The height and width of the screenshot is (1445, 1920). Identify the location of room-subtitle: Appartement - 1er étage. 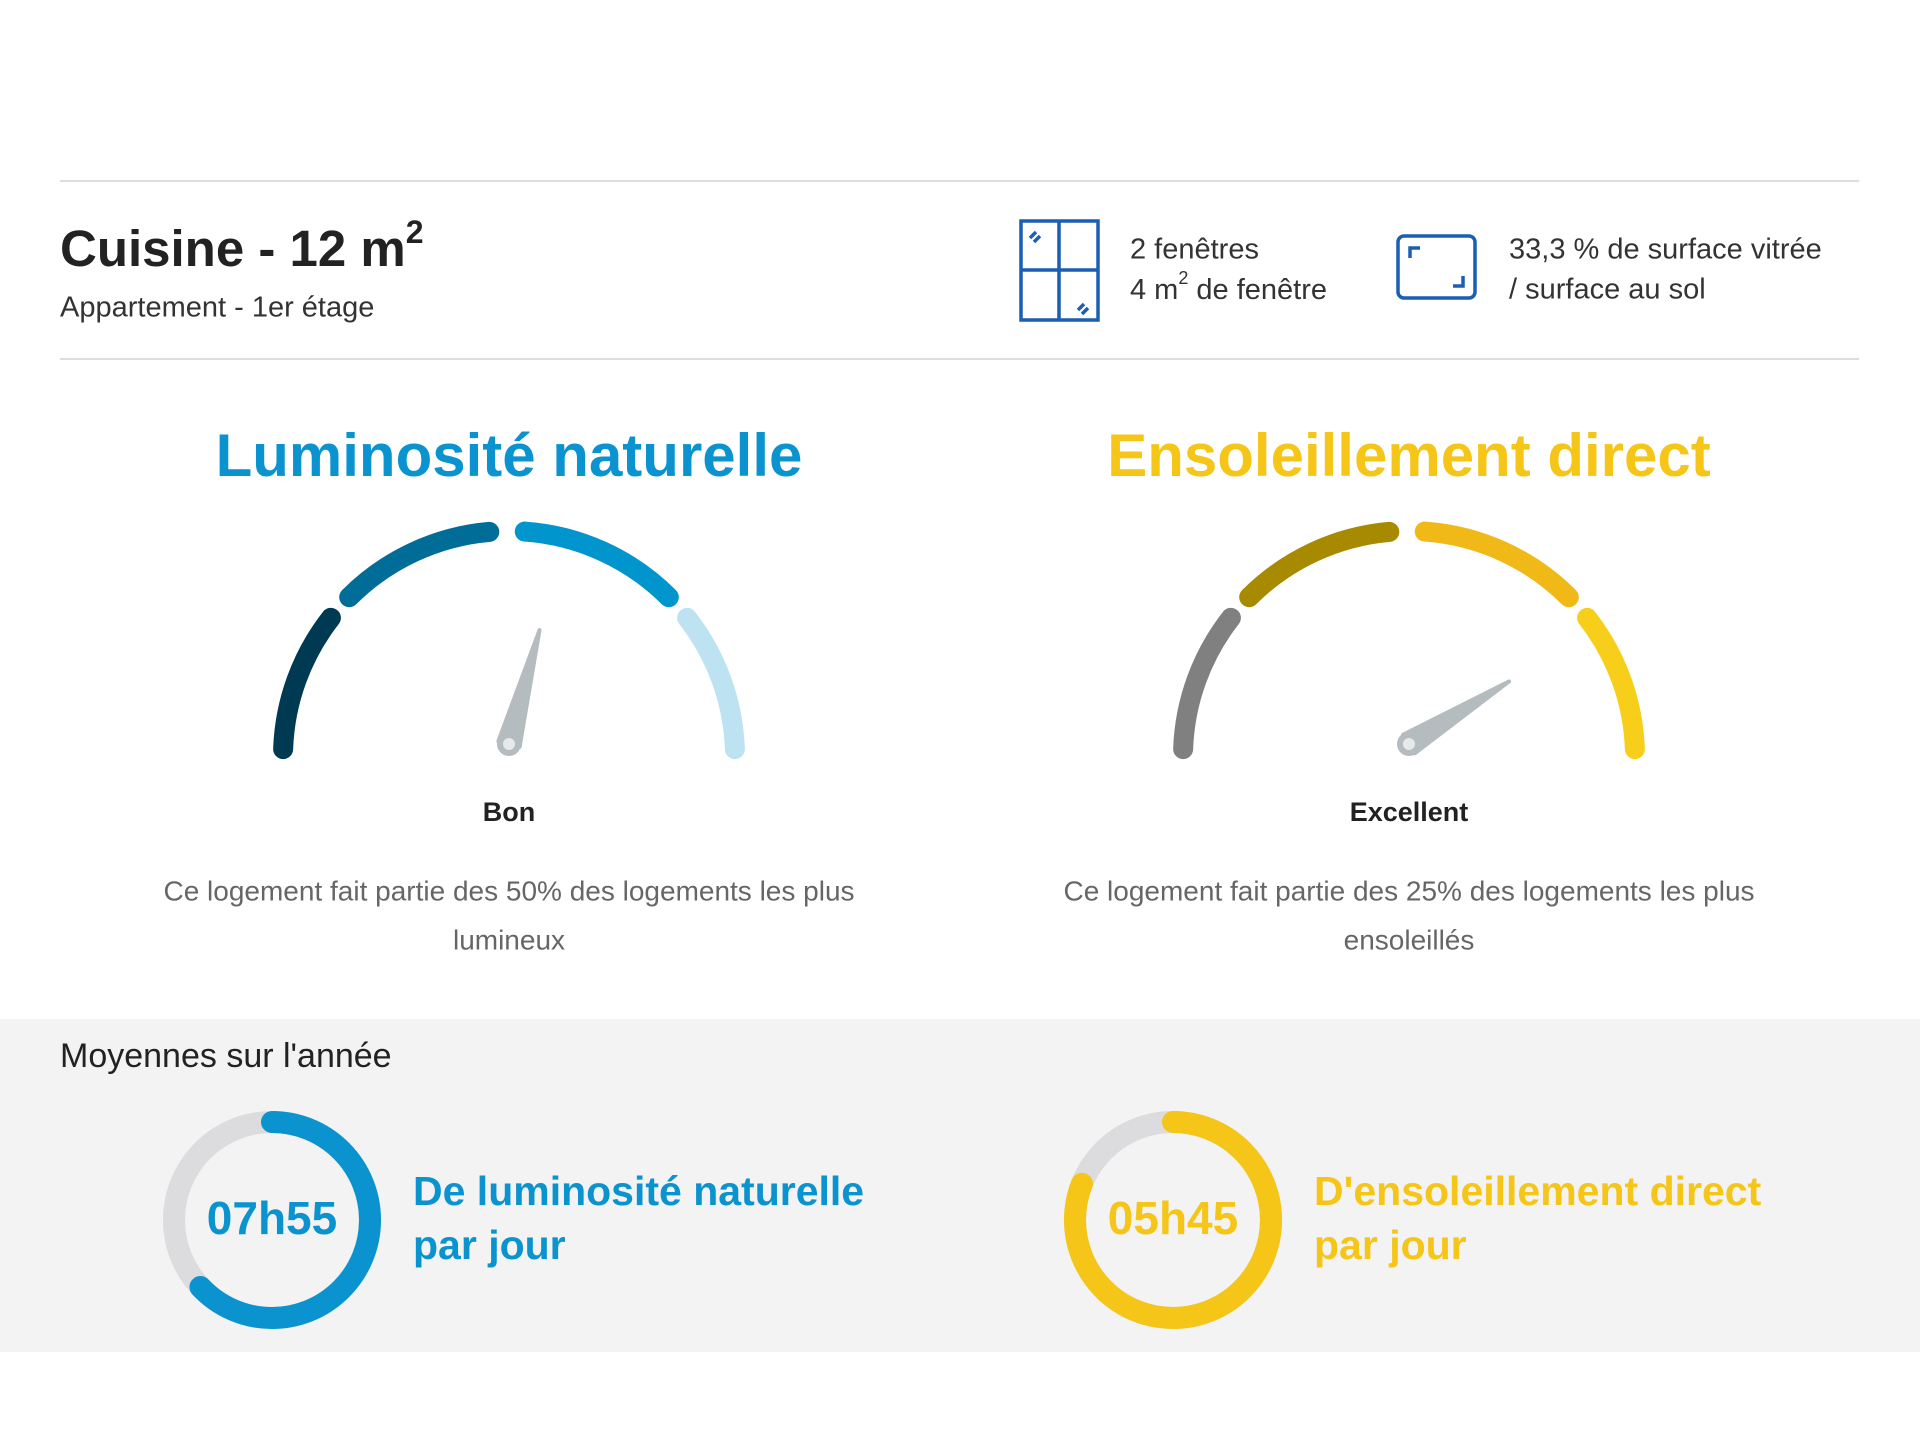
(217, 308).